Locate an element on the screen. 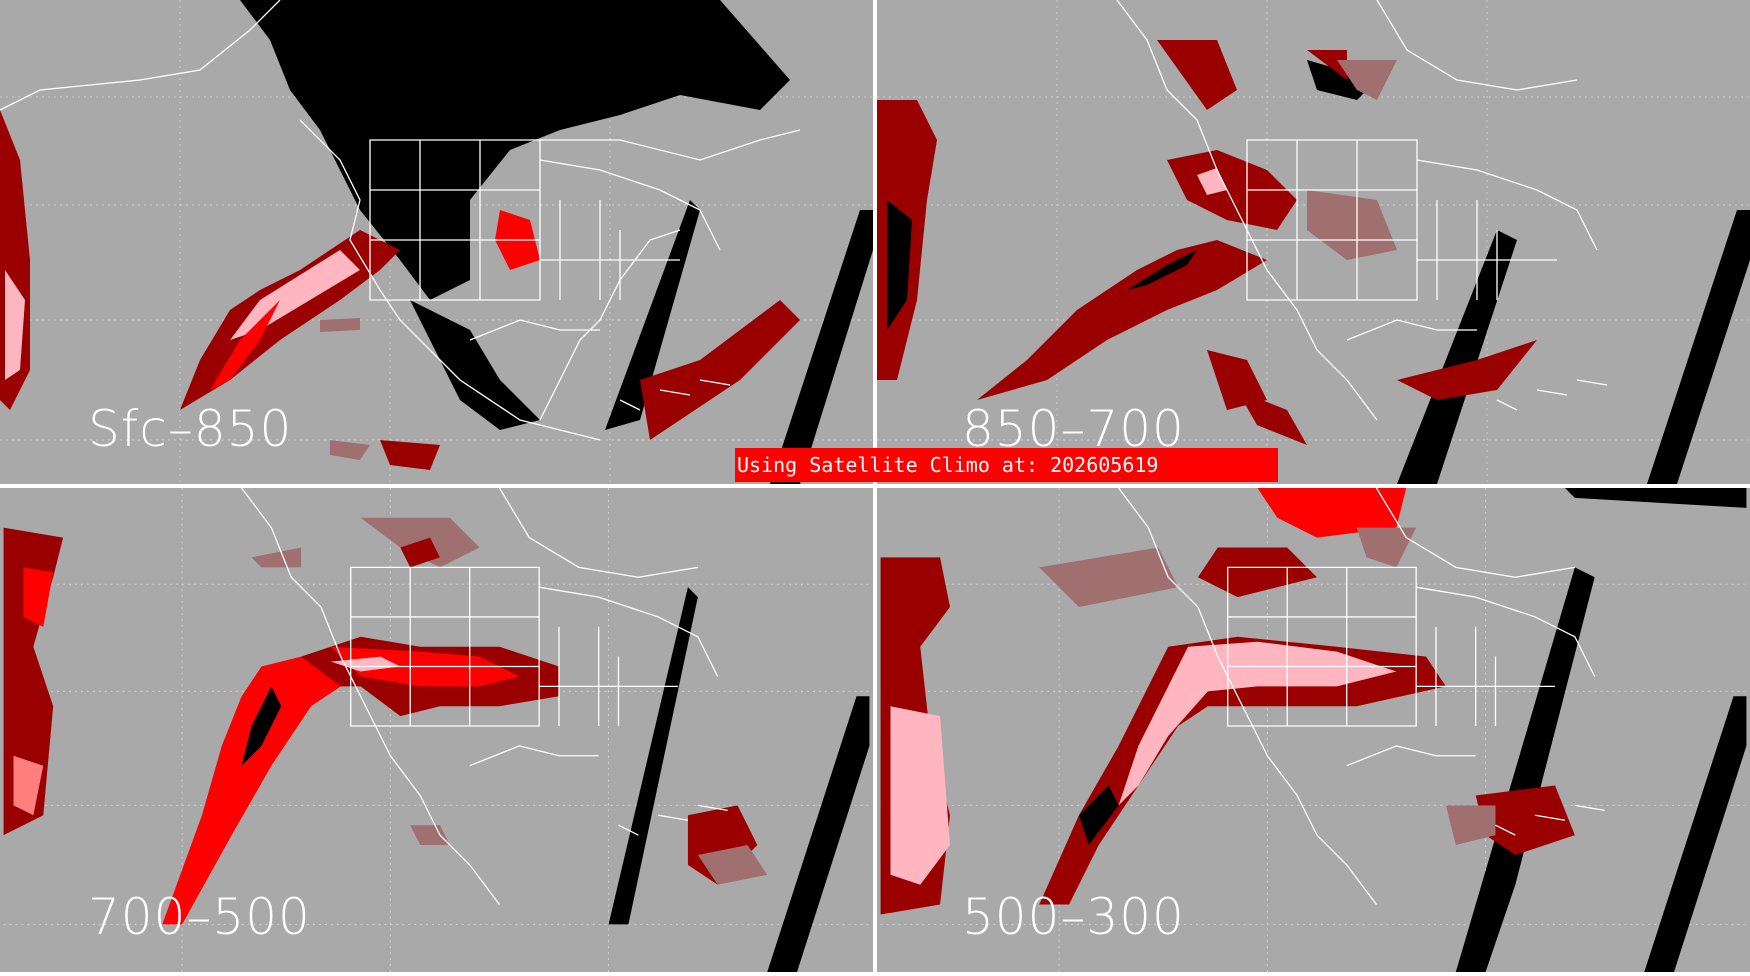 The image size is (1750, 976). layer-label: Sfc–850 is located at coordinates (190, 429).